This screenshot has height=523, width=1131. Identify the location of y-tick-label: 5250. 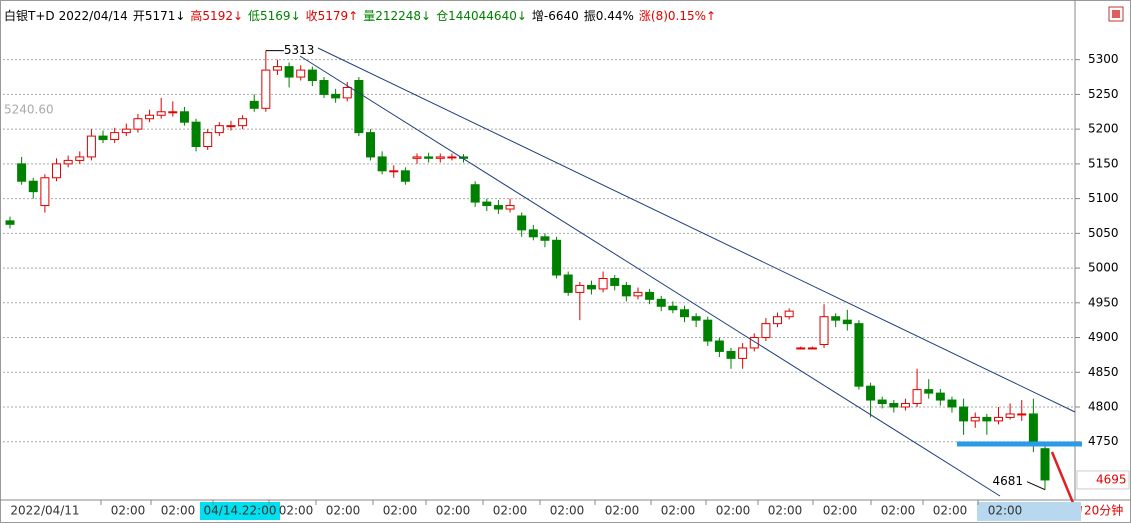
(1103, 94).